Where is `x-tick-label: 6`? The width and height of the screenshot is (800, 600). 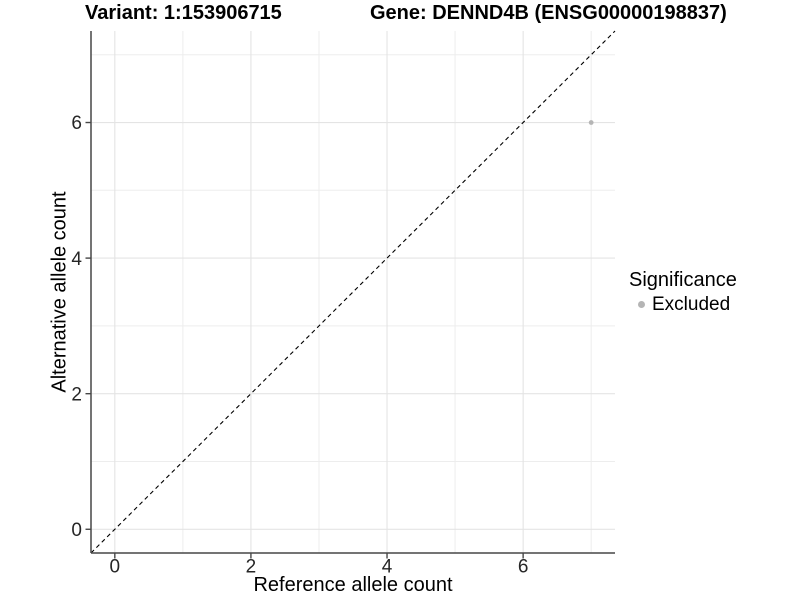
x-tick-label: 6 is located at coordinates (523, 567).